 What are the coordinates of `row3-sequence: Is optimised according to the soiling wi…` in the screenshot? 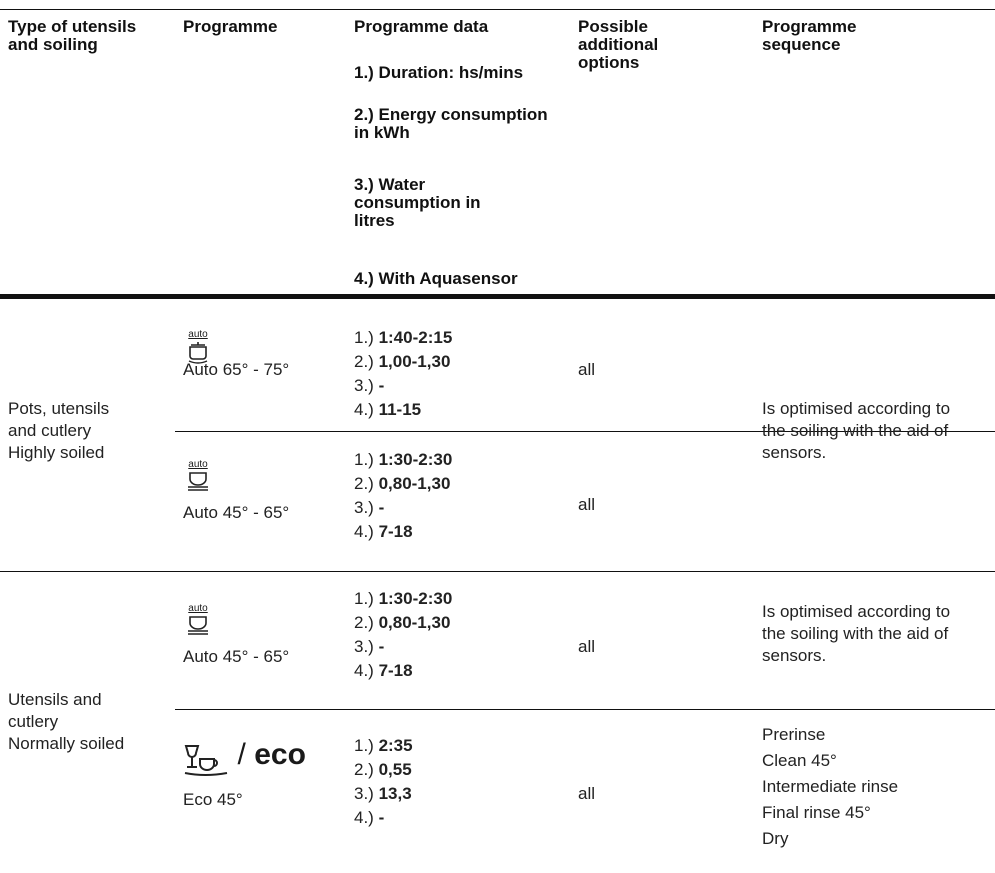 It's located at (856, 633).